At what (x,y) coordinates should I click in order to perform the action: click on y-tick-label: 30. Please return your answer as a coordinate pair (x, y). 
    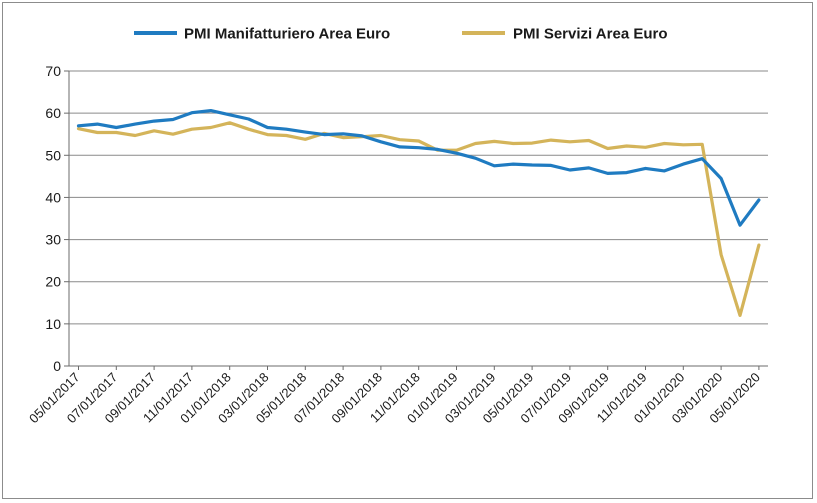
    Looking at the image, I should click on (53, 240).